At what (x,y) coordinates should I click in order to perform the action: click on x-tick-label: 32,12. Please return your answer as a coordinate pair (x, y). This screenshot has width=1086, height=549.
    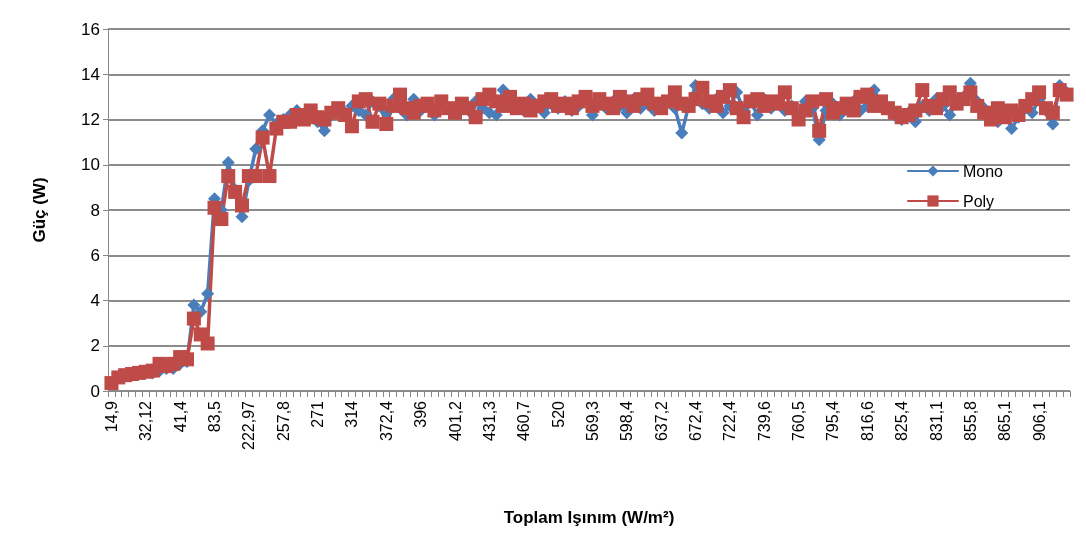
    Looking at the image, I should click on (146, 421).